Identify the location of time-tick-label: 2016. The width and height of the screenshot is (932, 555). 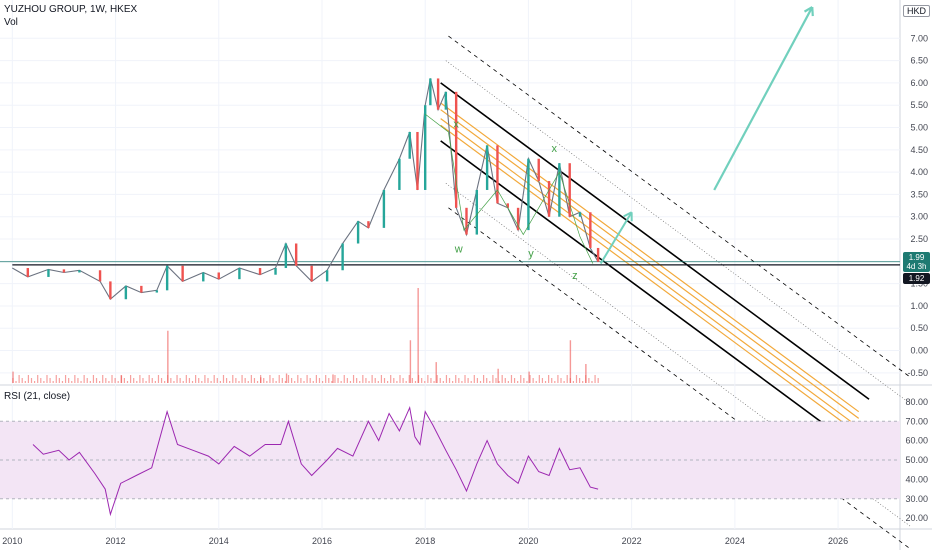
(322, 541).